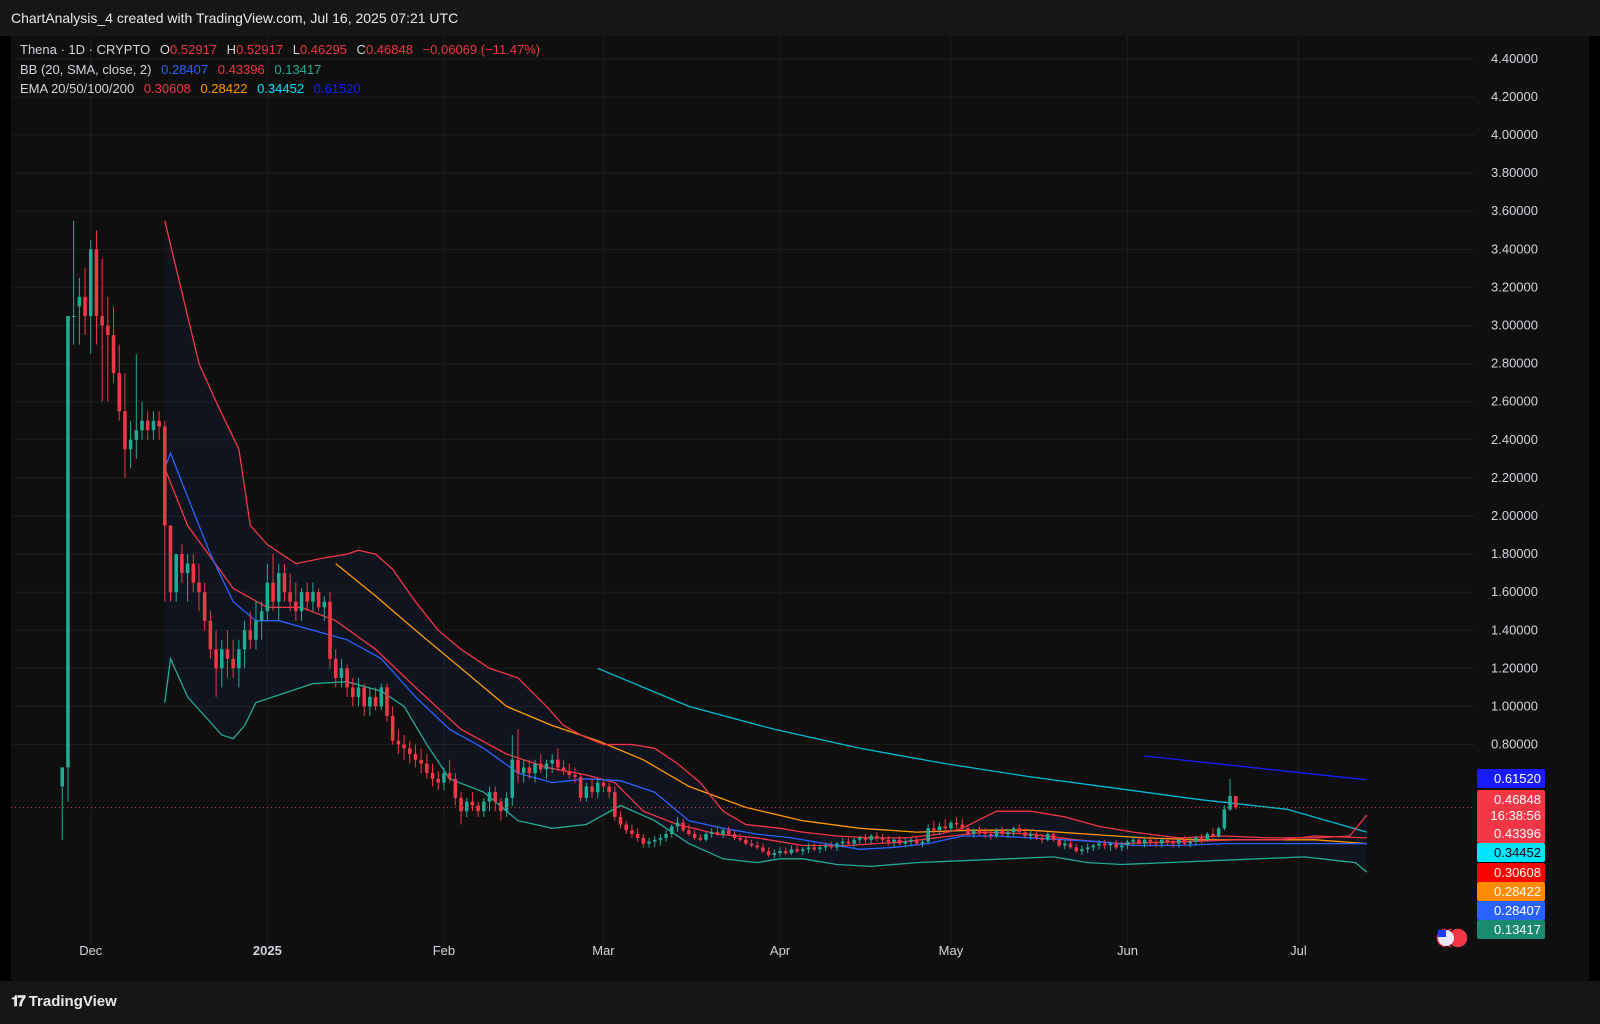 The height and width of the screenshot is (1024, 1600). Describe the element at coordinates (77, 88) in the screenshot. I see `ema-label: EMA 20/50/100/200` at that location.